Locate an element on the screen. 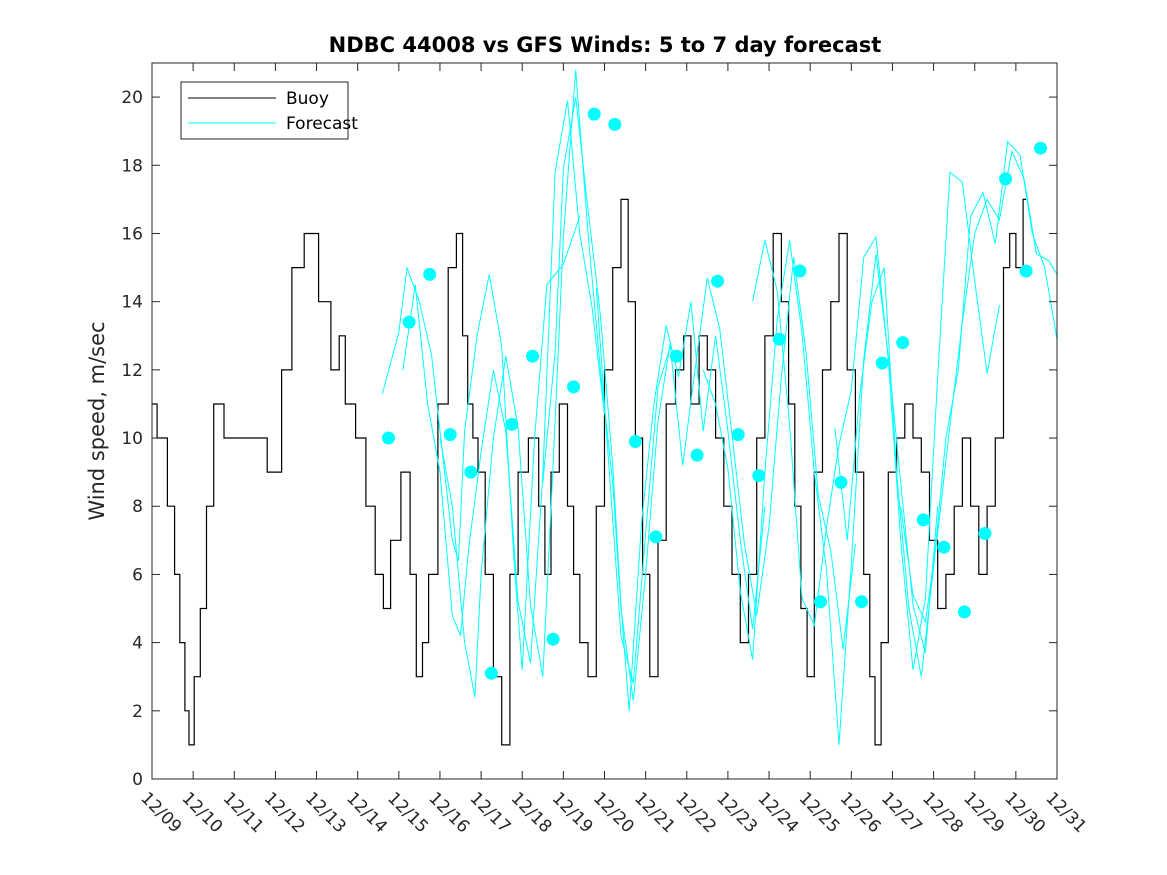 This screenshot has width=1167, height=875. x-tick-label: 12/28 is located at coordinates (942, 812).